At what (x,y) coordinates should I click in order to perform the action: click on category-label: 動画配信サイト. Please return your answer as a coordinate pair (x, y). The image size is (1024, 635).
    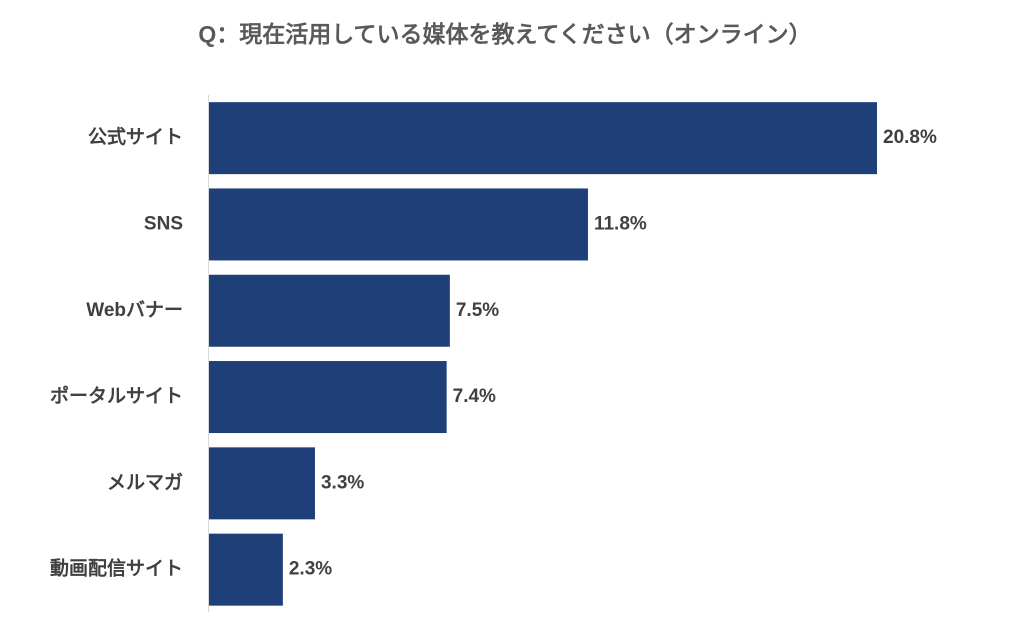
    Looking at the image, I should click on (116, 568).